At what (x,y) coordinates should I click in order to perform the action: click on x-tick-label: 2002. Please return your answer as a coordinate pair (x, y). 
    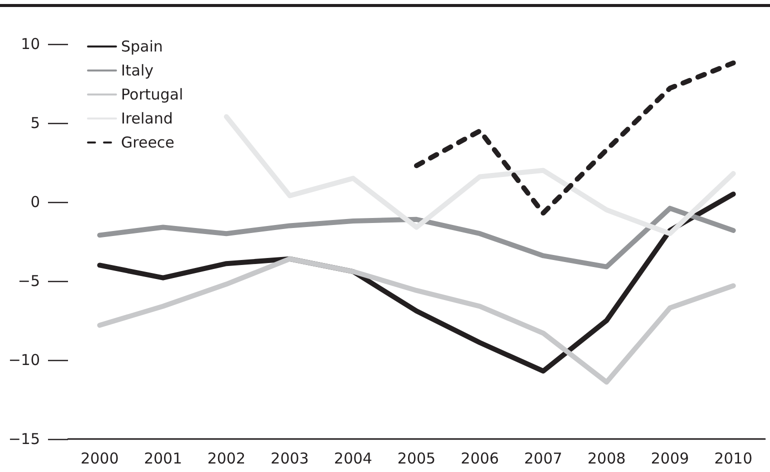
    Looking at the image, I should click on (226, 459).